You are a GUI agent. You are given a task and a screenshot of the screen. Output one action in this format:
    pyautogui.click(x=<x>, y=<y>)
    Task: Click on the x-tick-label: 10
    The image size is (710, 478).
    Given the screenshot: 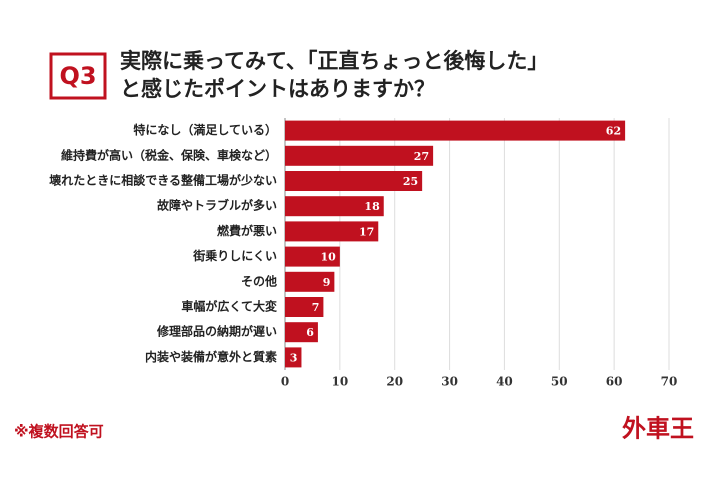 What is the action you would take?
    pyautogui.click(x=340, y=382)
    